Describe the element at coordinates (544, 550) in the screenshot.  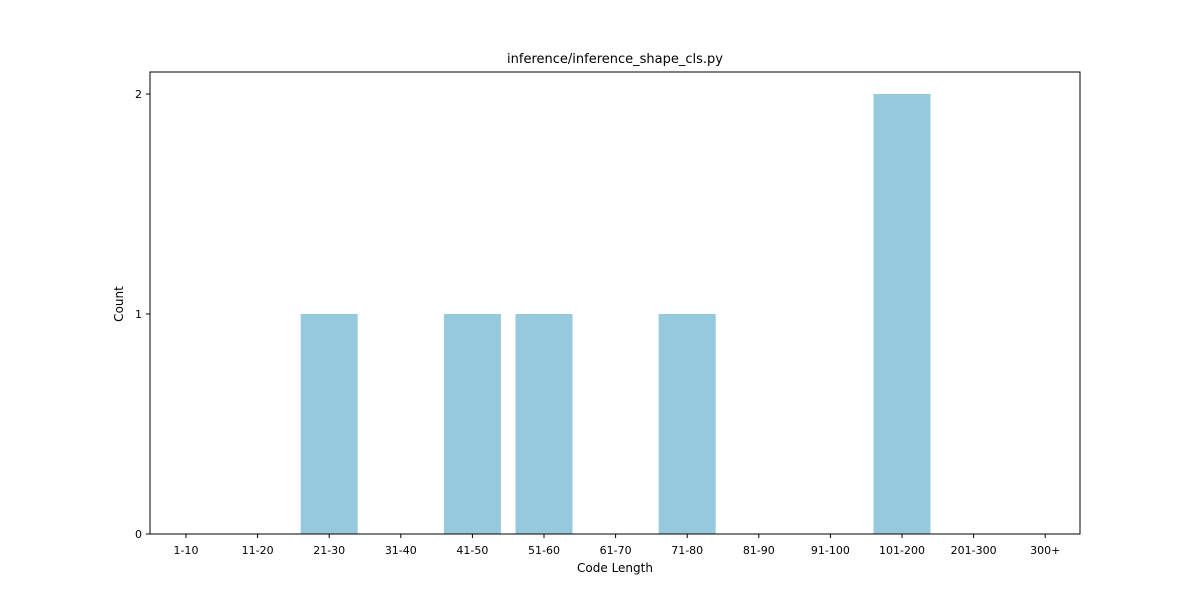
I see `x-tick-label: 51-60` at that location.